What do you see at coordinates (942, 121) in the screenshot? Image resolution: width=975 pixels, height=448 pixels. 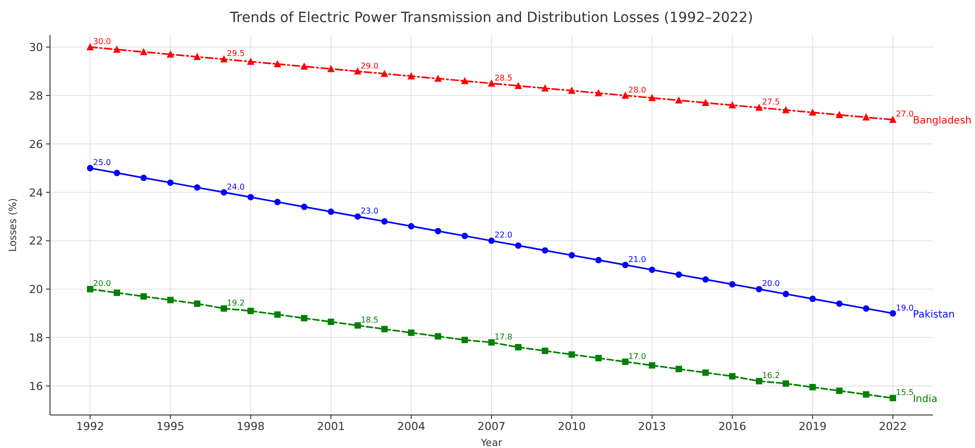 I see `series-label: Bangladesh` at bounding box center [942, 121].